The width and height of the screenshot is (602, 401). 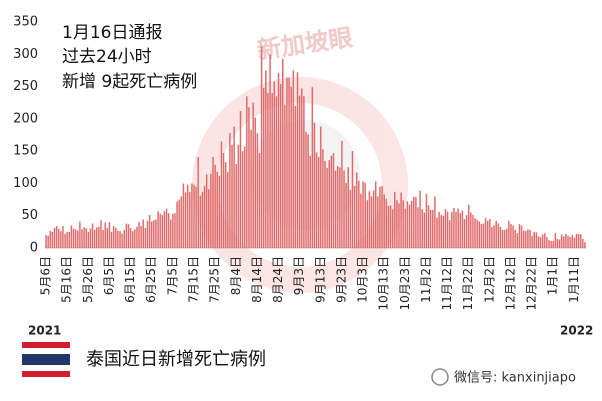 What do you see at coordinates (215, 279) in the screenshot?
I see `x-tick-label: 7月25日` at bounding box center [215, 279].